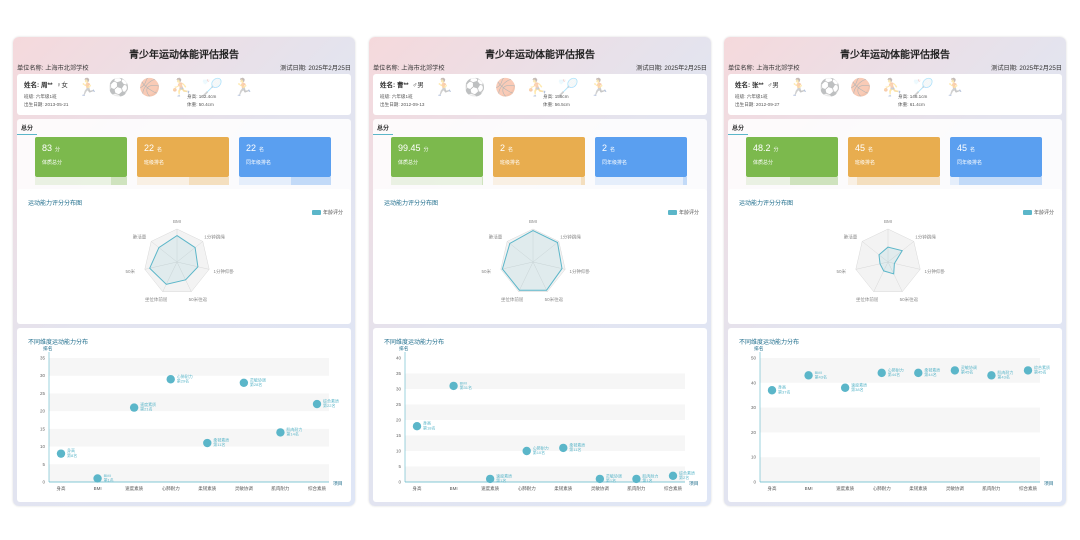  Describe the element at coordinates (43, 411) in the screenshot. I see `y-tick-label: 20` at that location.